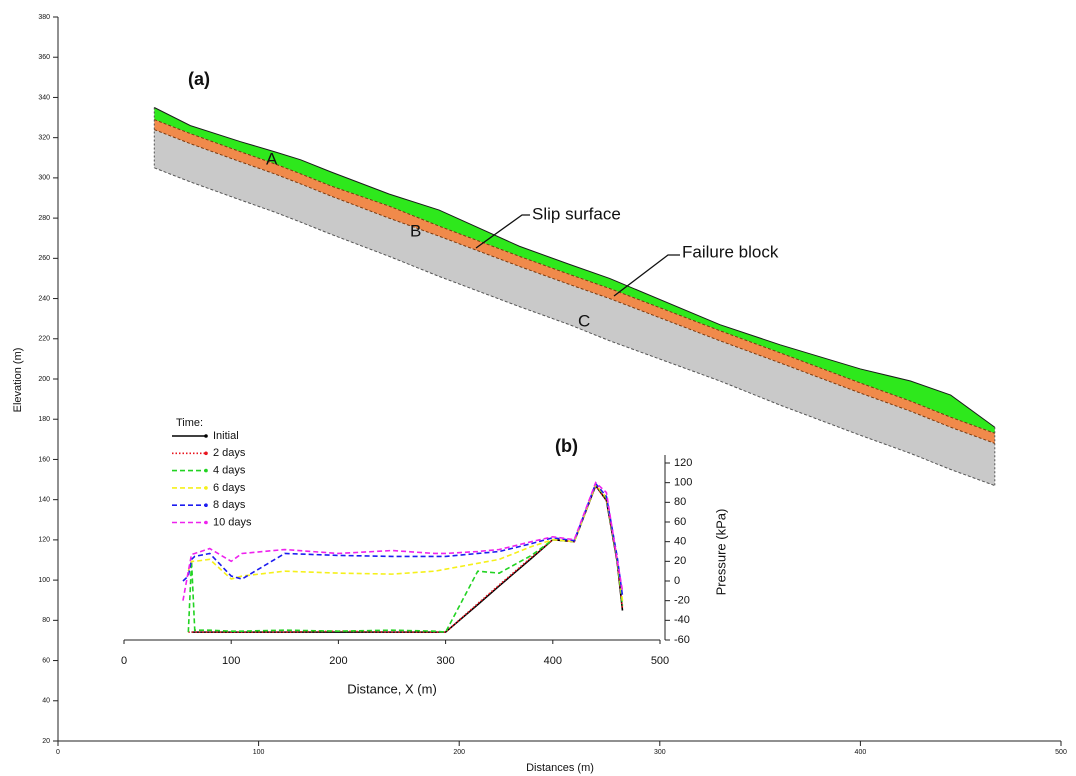 The height and width of the screenshot is (776, 1076). What do you see at coordinates (392, 688) in the screenshot?
I see `x-axis-title: Distance, X (m)` at bounding box center [392, 688].